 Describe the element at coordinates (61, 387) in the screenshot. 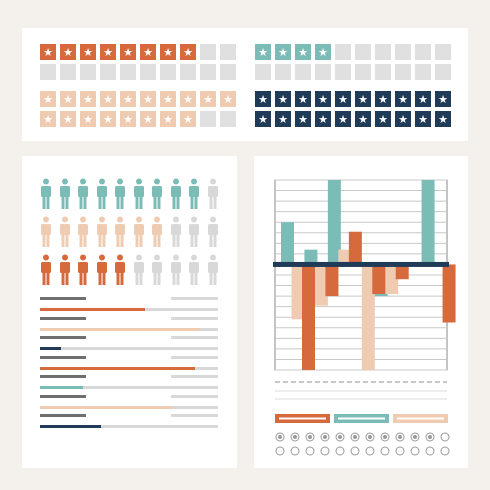

I see `progress-fill` at that location.